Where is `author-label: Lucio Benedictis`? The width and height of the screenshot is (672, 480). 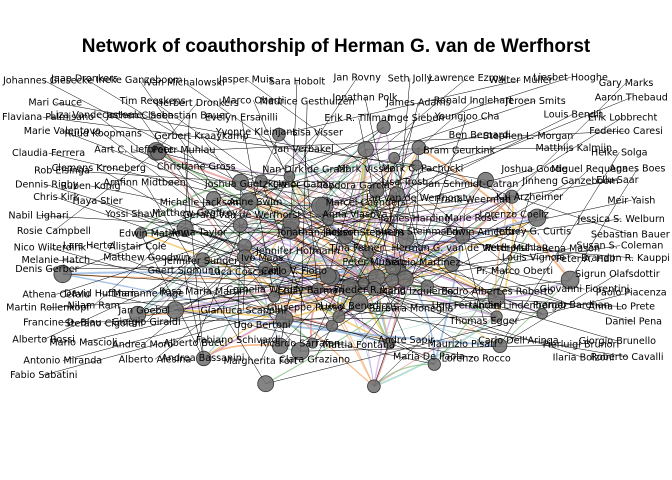 author-label: Lucio Benedictis is located at coordinates (359, 306).